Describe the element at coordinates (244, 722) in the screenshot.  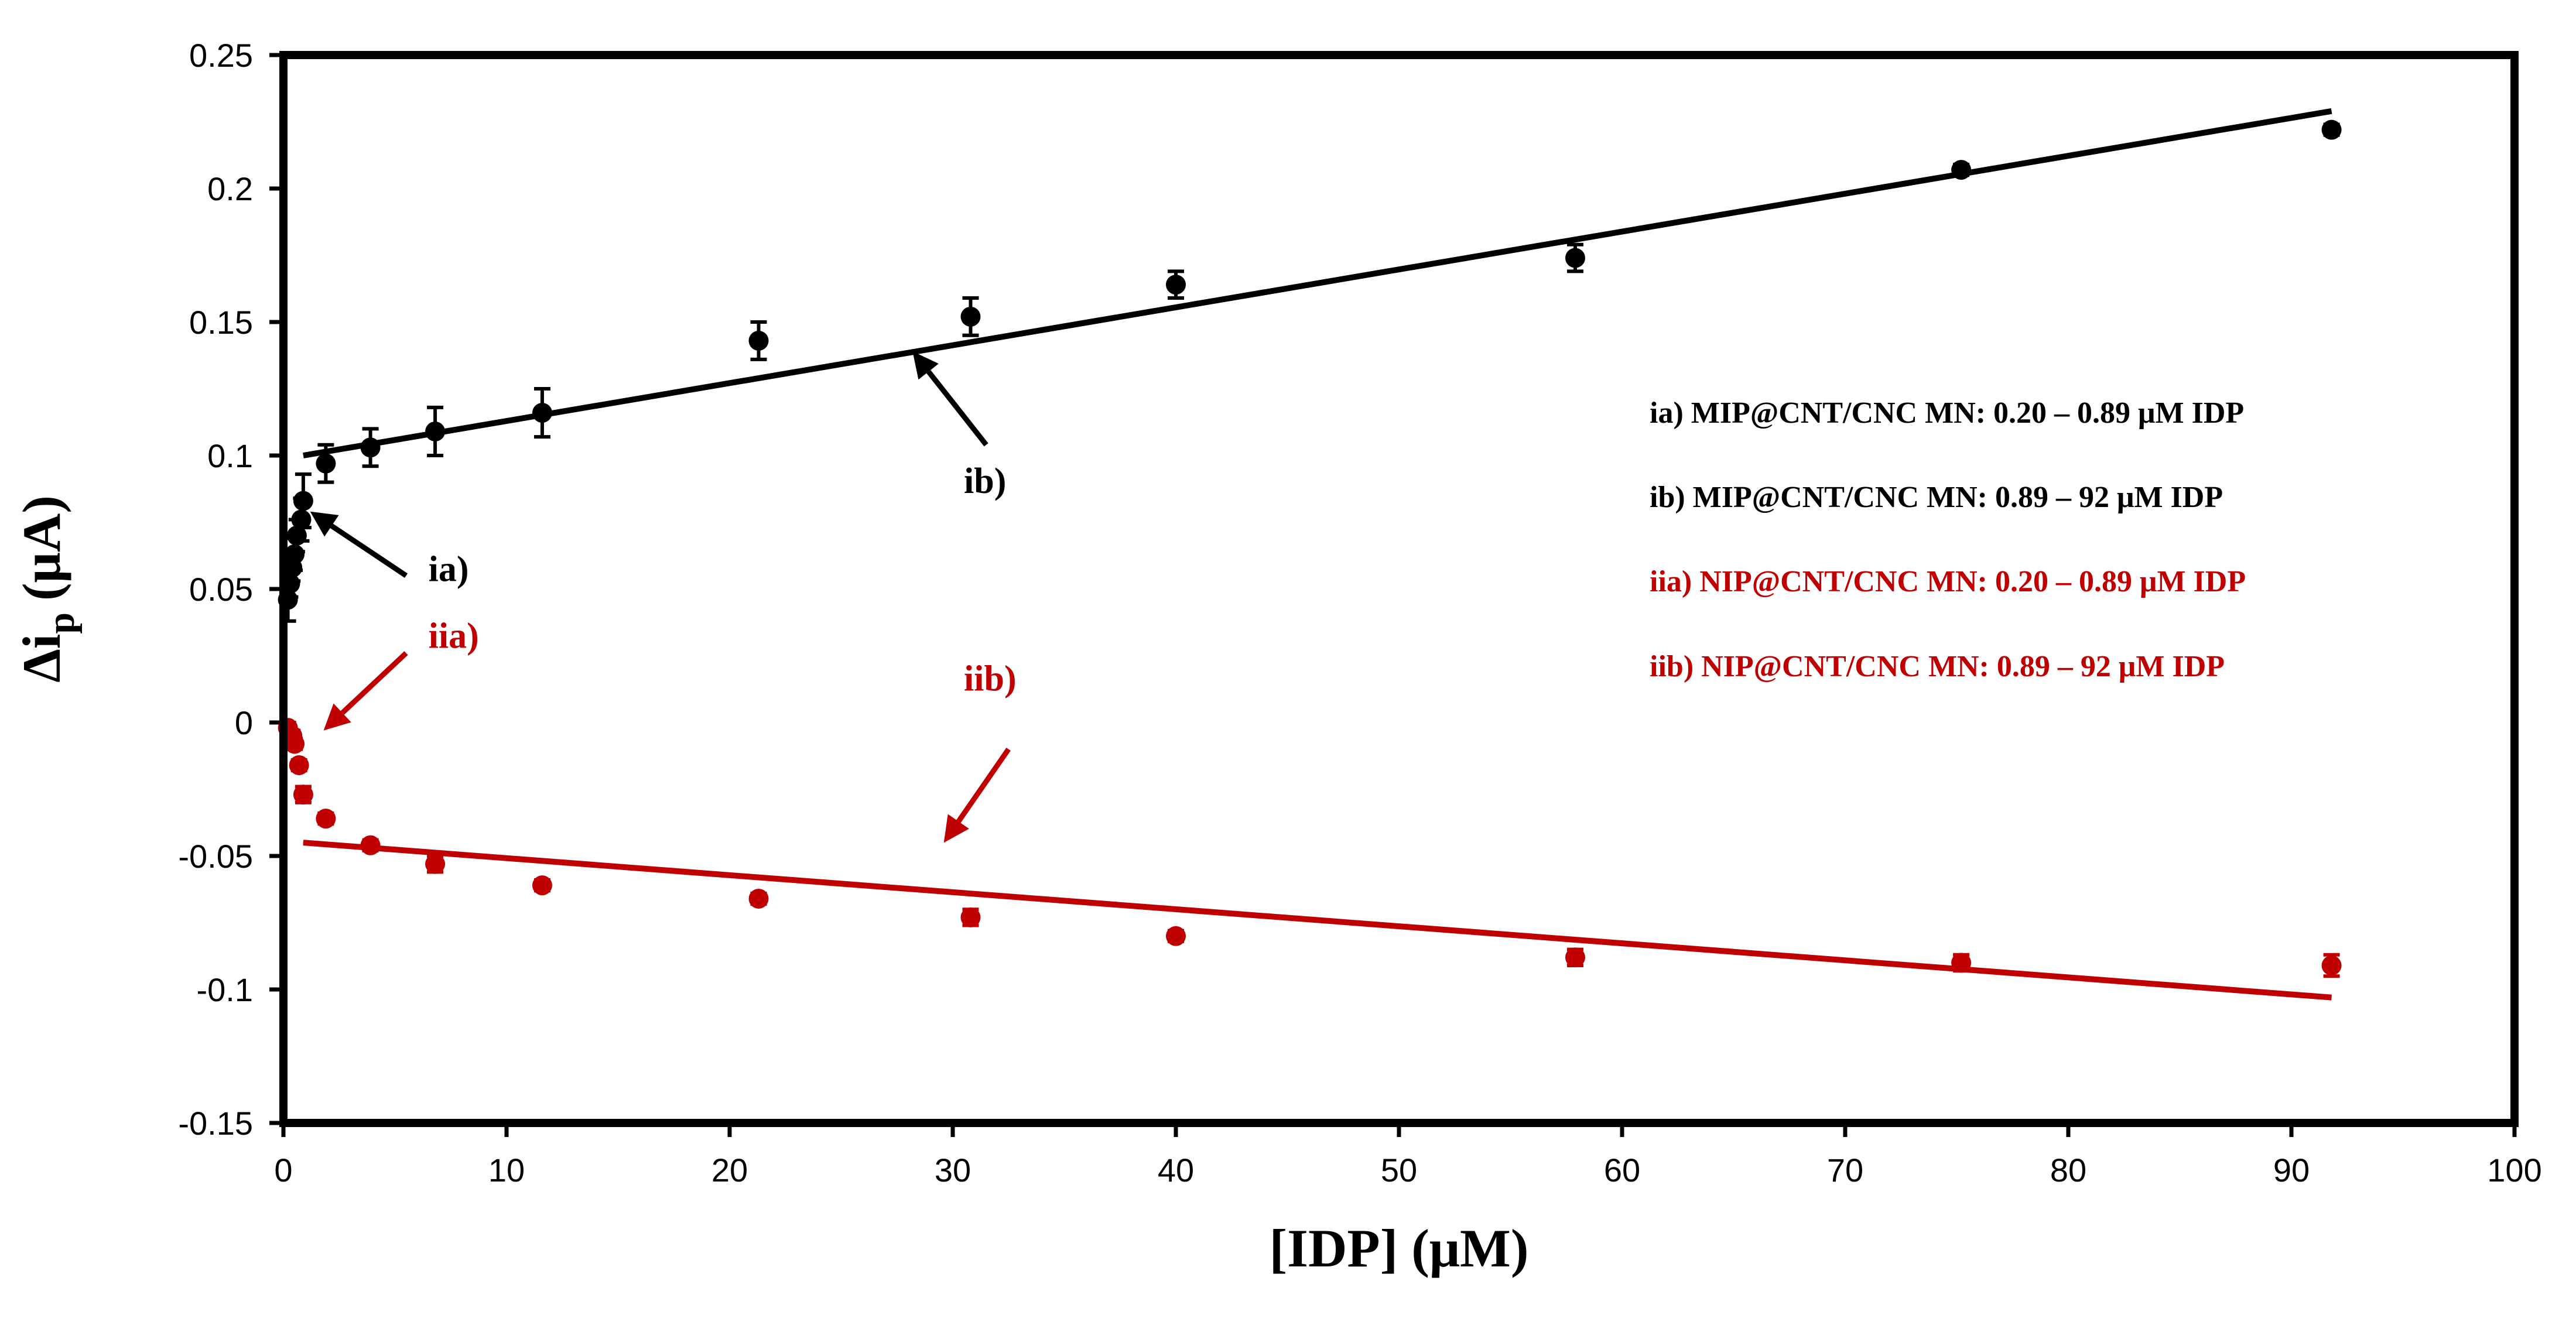
I see `y-tick-label: 0` at that location.